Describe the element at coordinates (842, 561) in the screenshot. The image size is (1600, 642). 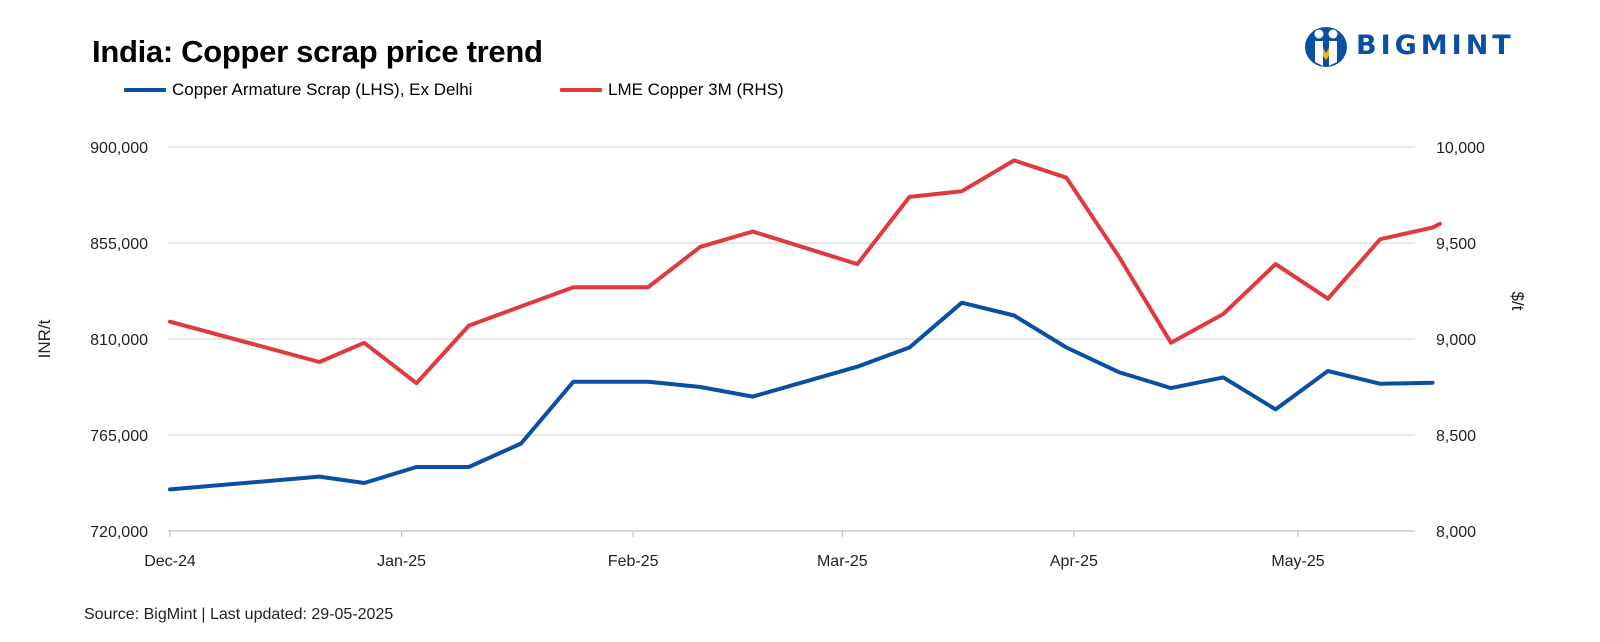
I see `x-tick-label: Mar-25` at that location.